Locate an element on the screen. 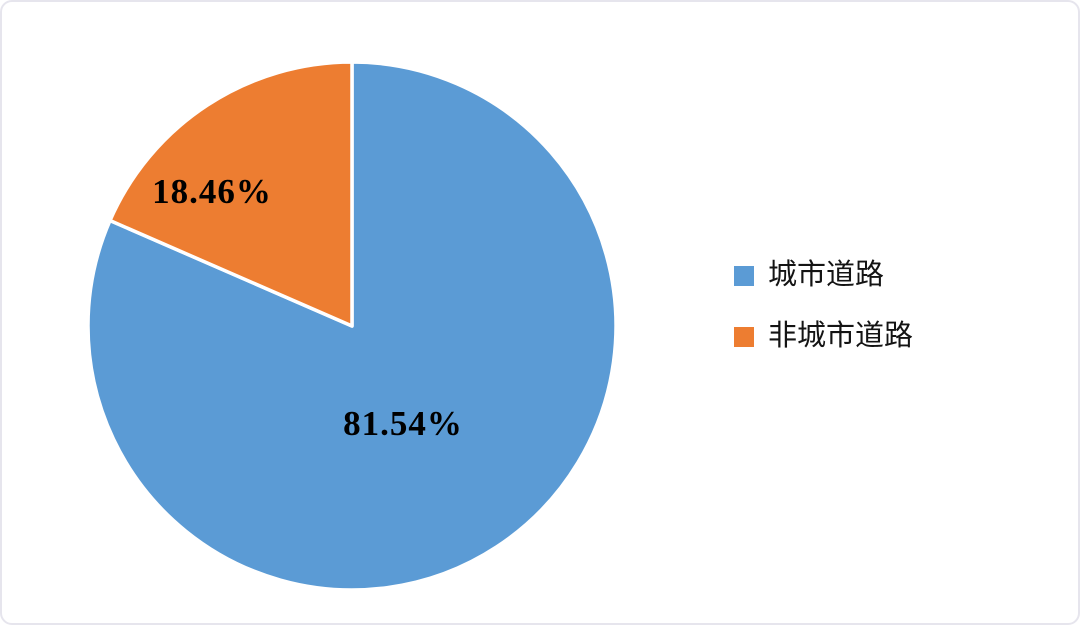 The image size is (1080, 625). legend-label-non-urban-roads: 非城市道路 is located at coordinates (841, 336).